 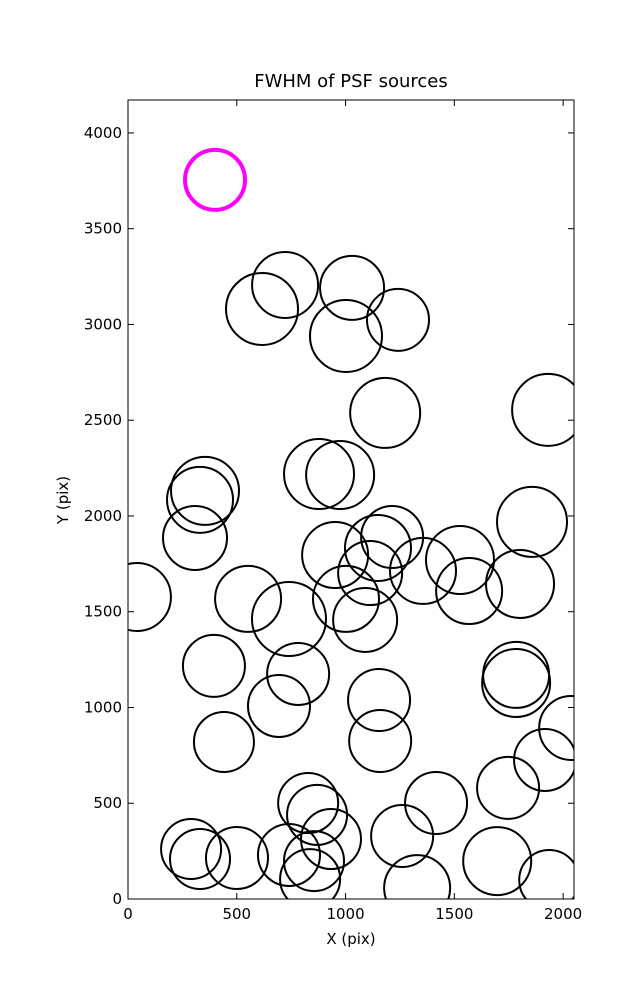 I want to click on x-tick-label: 1000, so click(x=345, y=914).